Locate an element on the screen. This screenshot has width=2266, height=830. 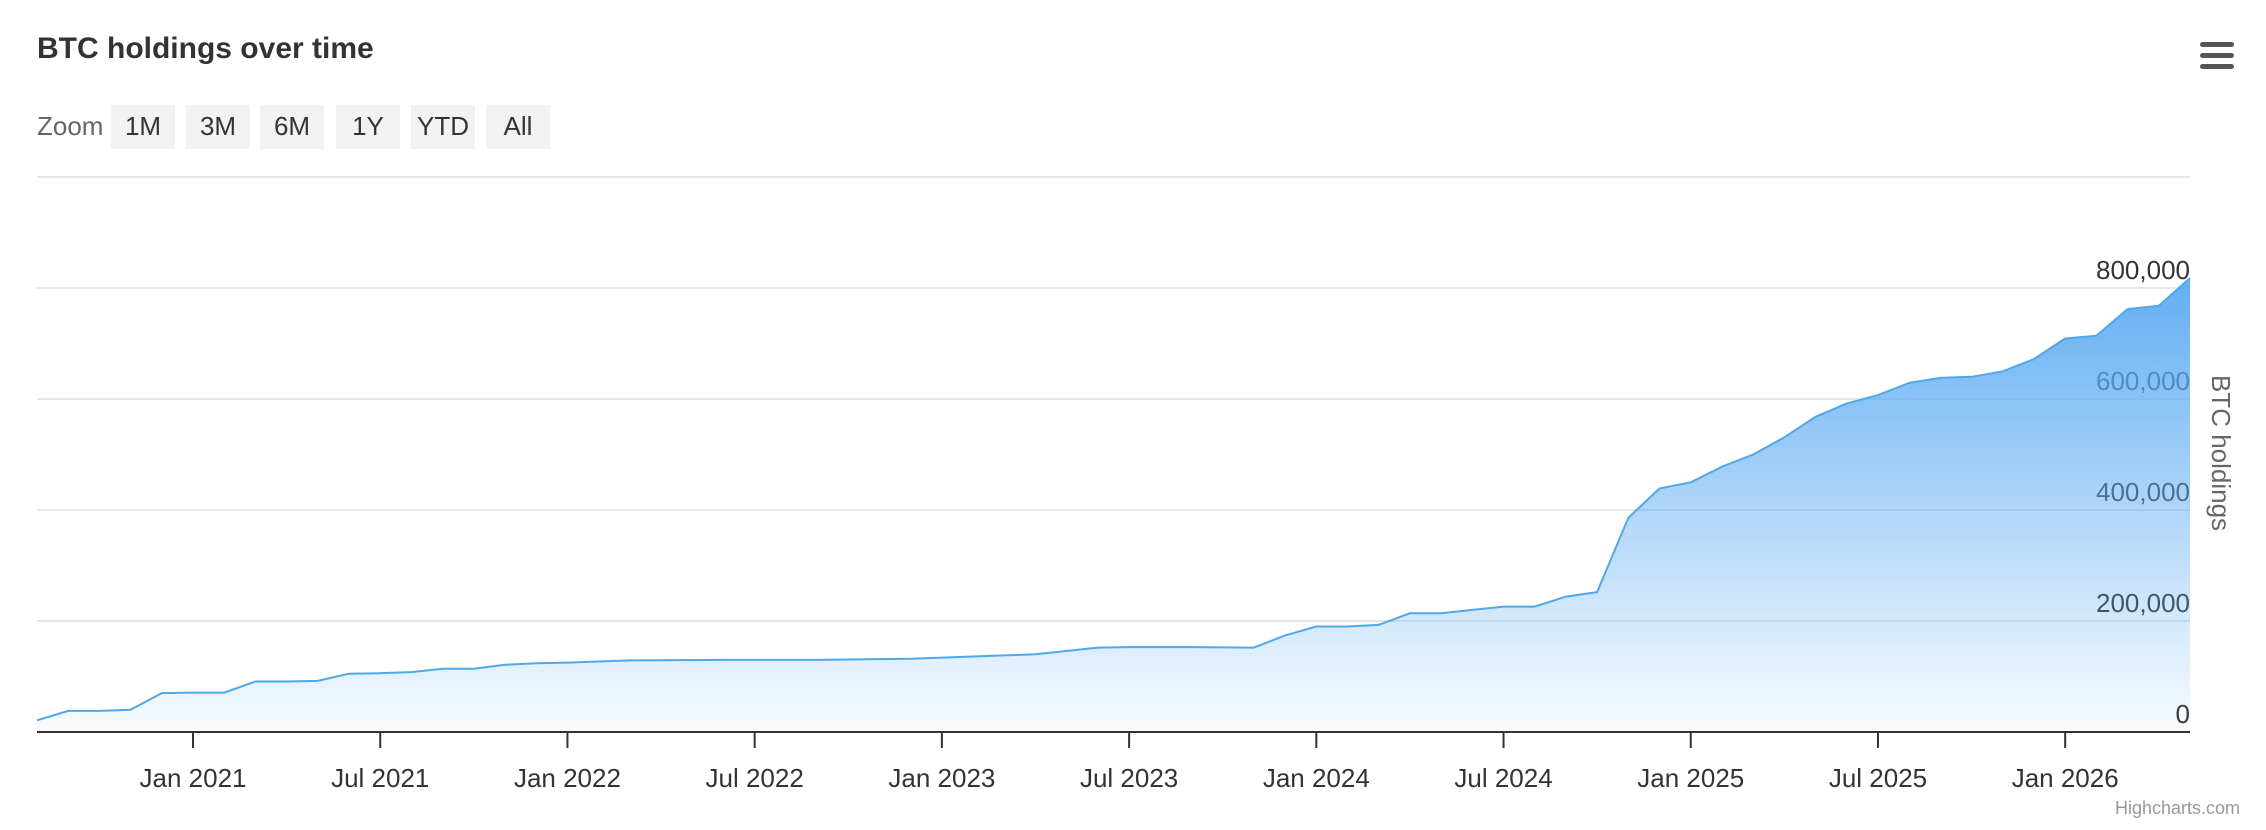
menu-button is located at coordinates (2217, 55).